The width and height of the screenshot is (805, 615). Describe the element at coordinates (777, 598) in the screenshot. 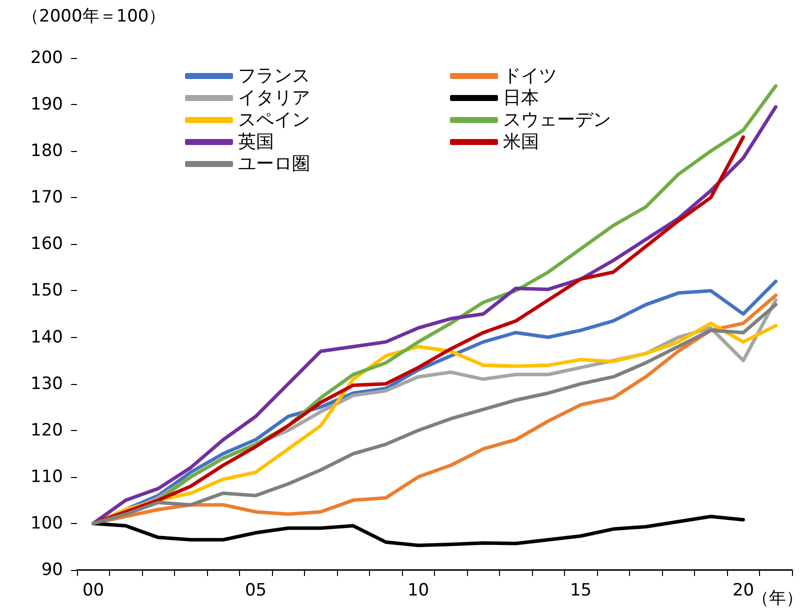

I see `x-axis-title: （年）` at that location.